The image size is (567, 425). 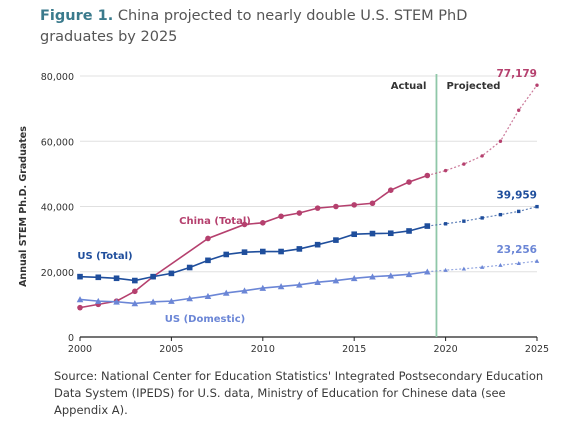 I want to click on x-tick-label: 2025, so click(x=537, y=349).